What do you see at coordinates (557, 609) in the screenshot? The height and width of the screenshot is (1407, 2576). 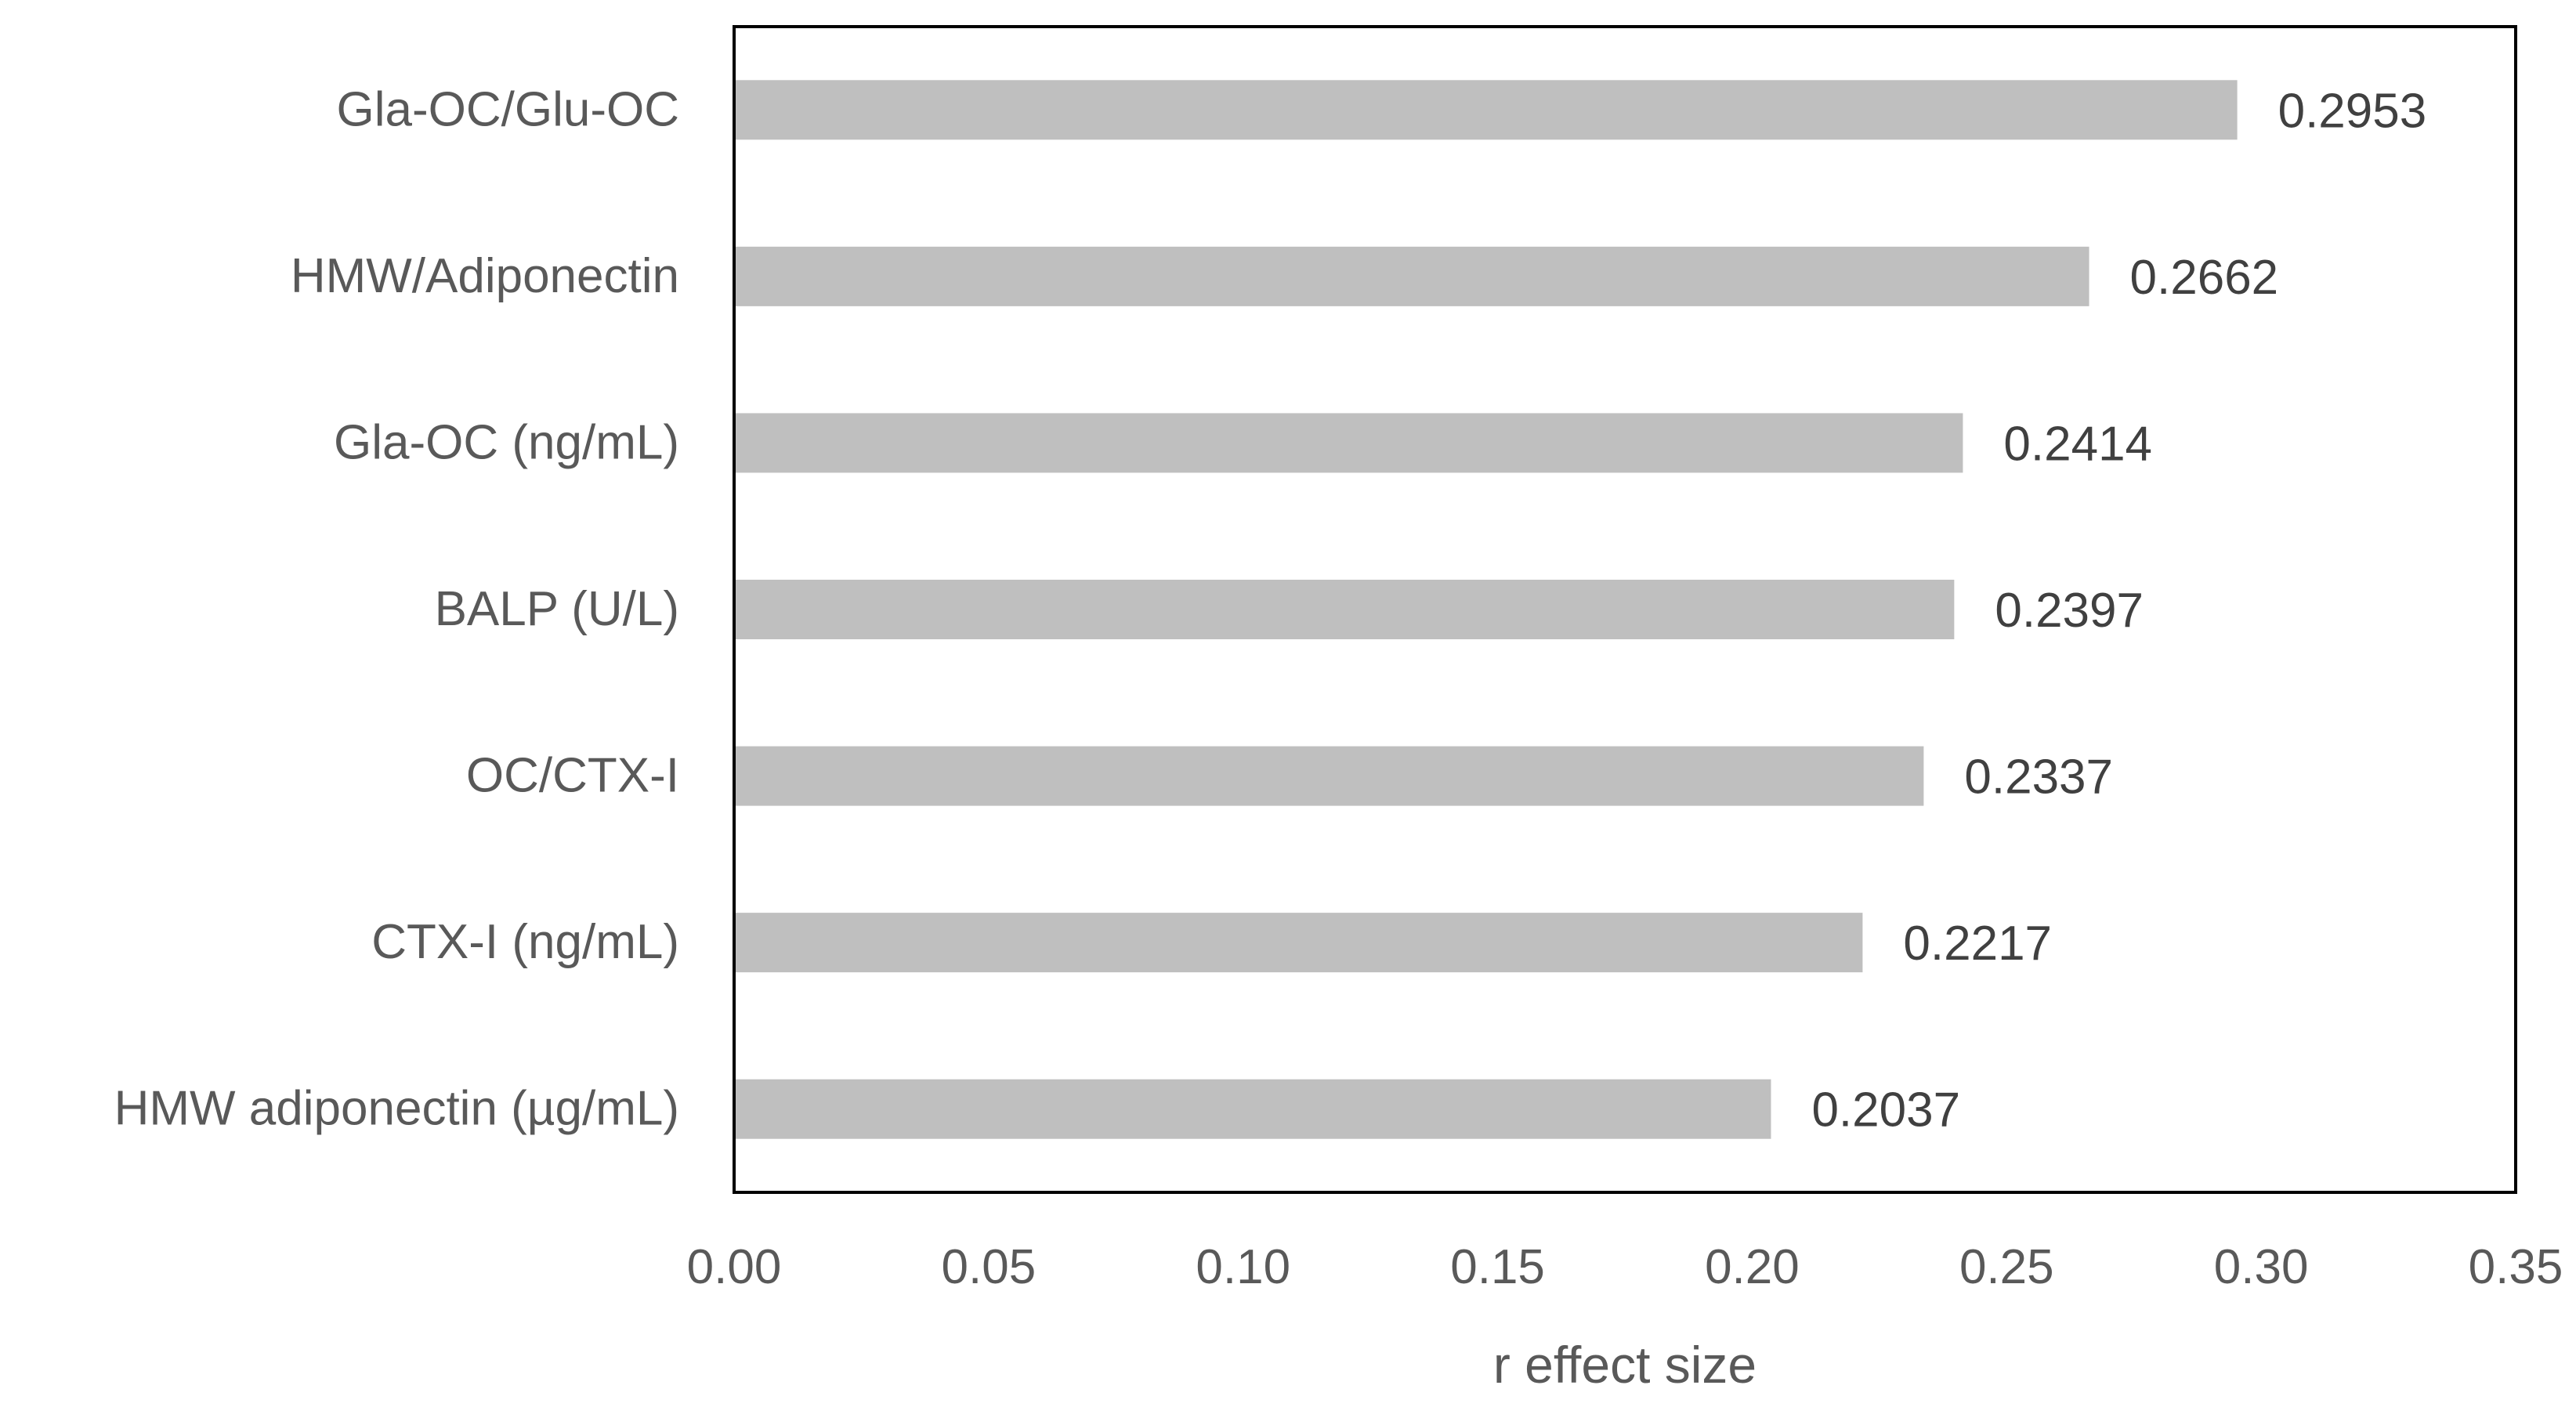 I see `category-label-balp-u-l: BALP (U/L)` at bounding box center [557, 609].